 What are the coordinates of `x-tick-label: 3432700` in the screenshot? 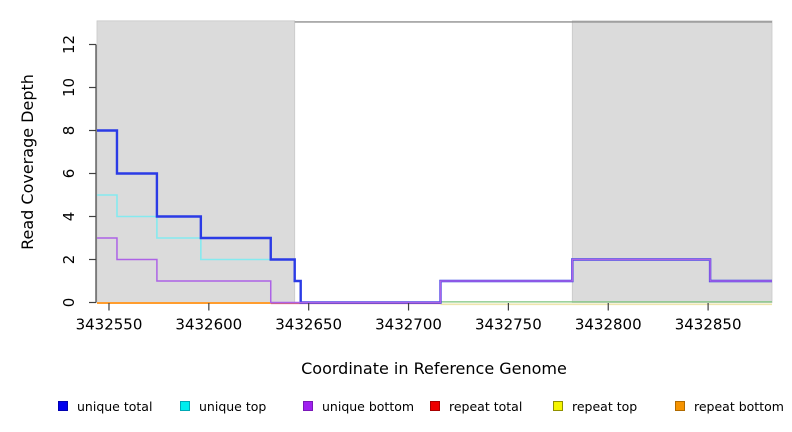 It's located at (408, 325).